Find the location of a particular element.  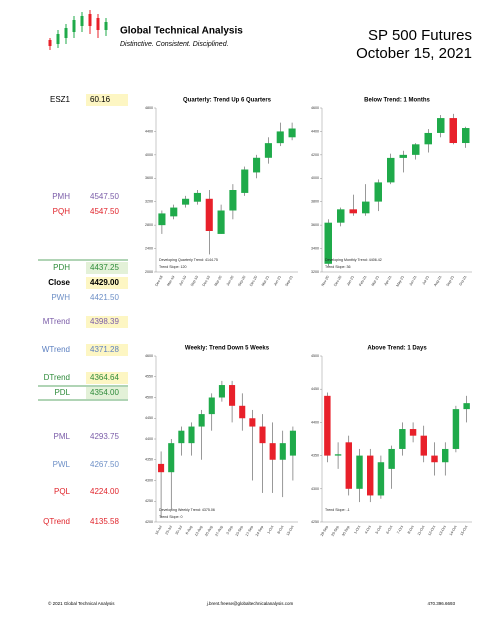

footer-copyright: © 2021 Global Technical Analysis is located at coordinates (81, 603).